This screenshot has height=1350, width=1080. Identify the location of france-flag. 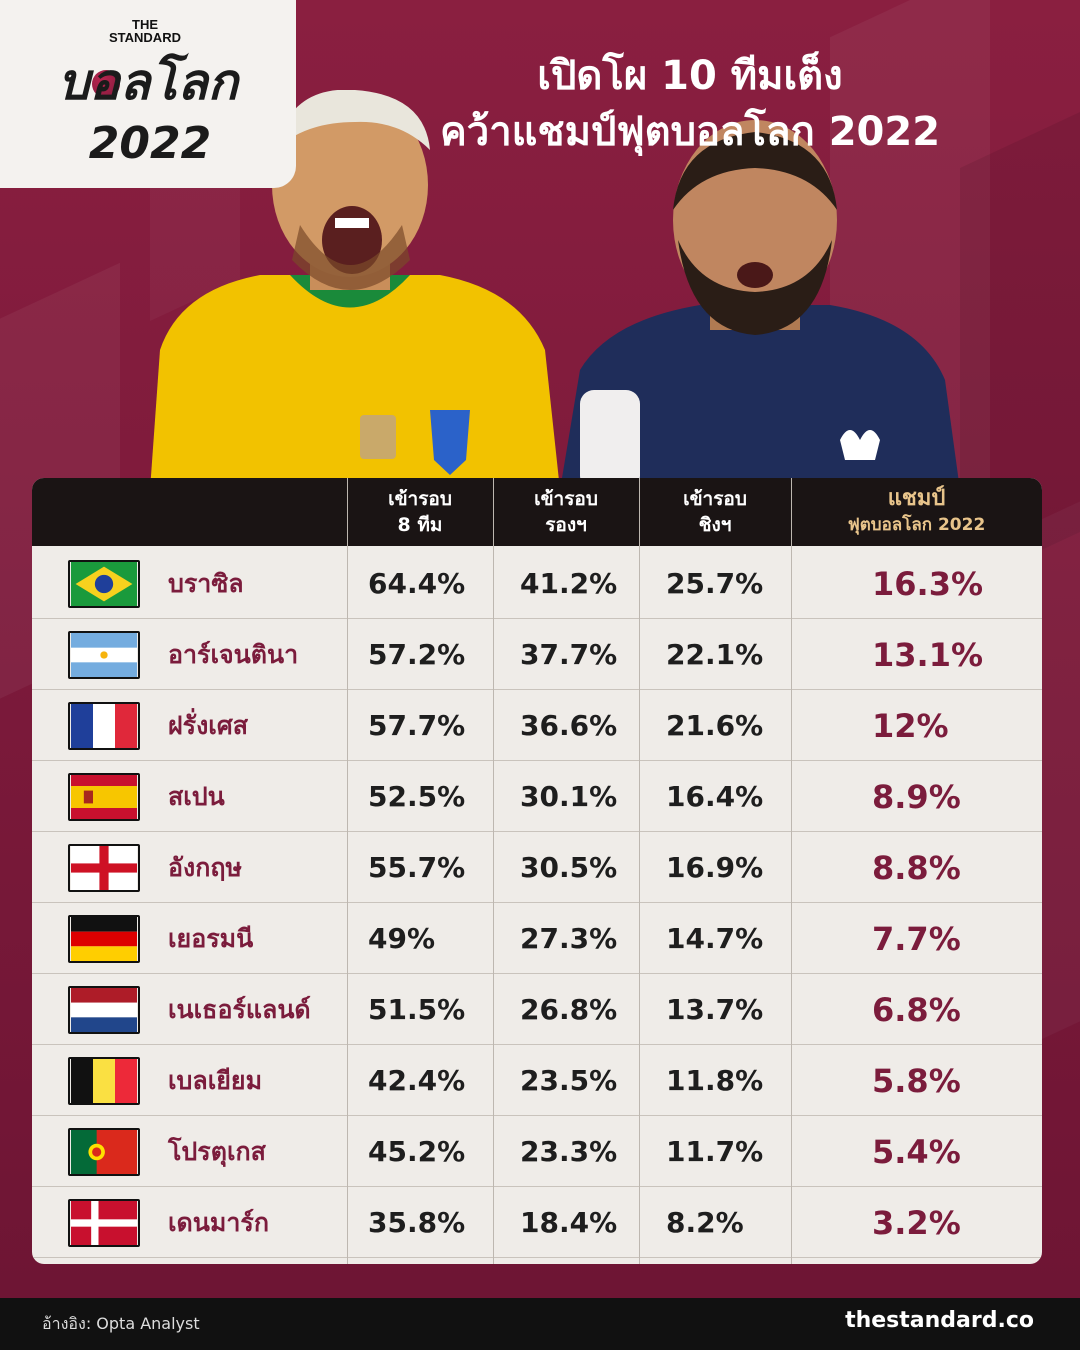
(104, 726).